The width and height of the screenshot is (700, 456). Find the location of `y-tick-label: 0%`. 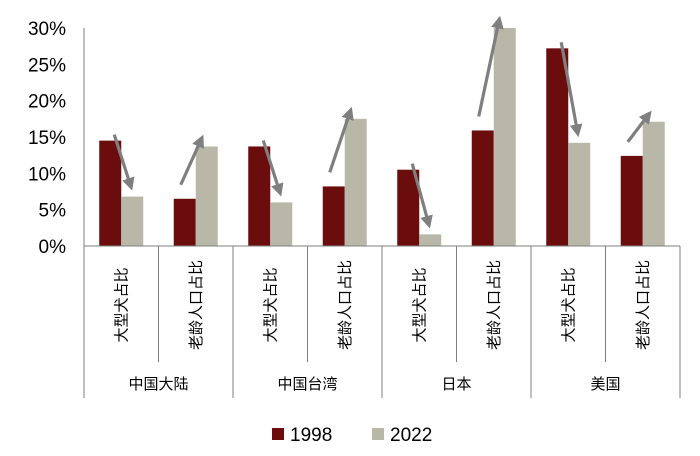

y-tick-label: 0% is located at coordinates (53, 247).